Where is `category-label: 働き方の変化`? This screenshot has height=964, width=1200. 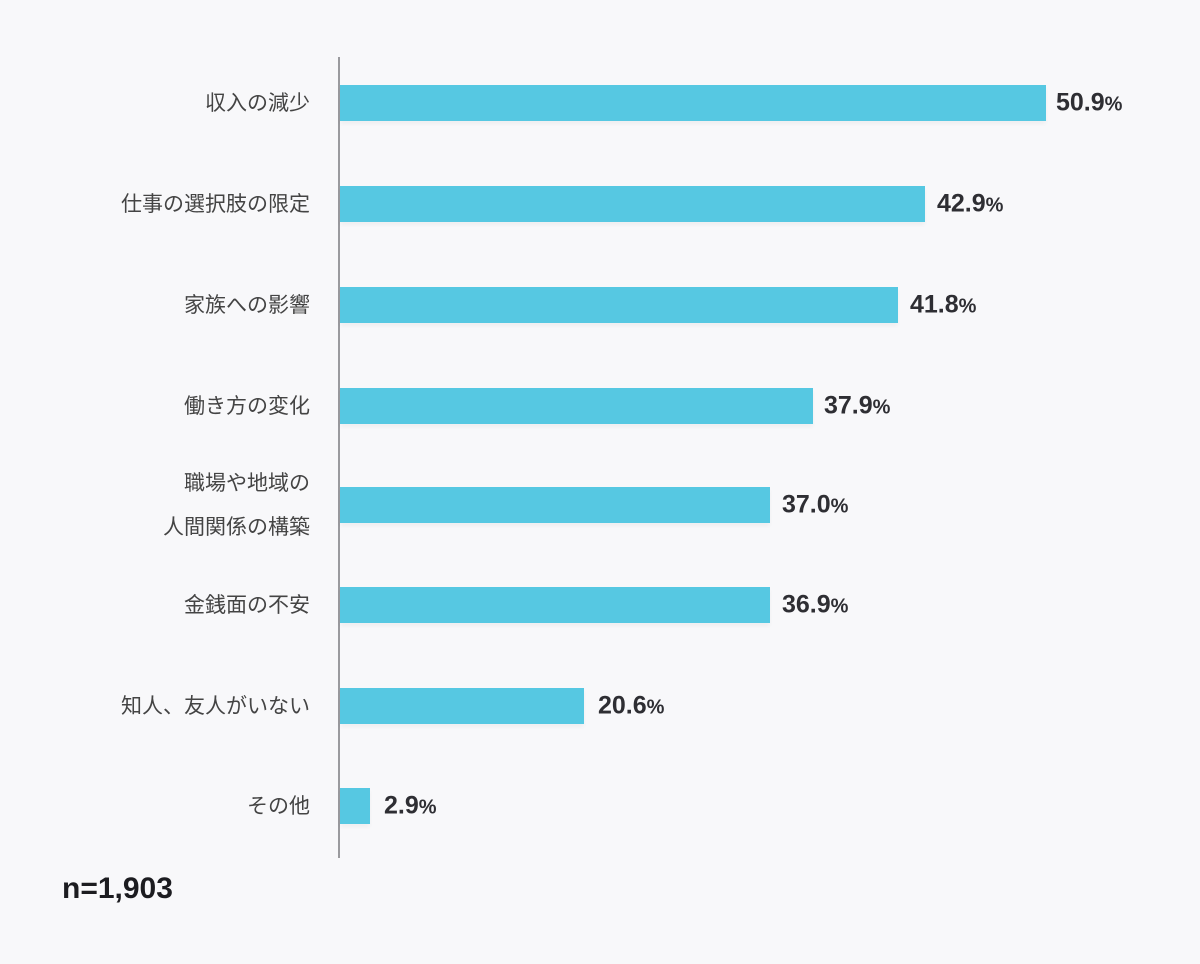
category-label: 働き方の変化 is located at coordinates (247, 406).